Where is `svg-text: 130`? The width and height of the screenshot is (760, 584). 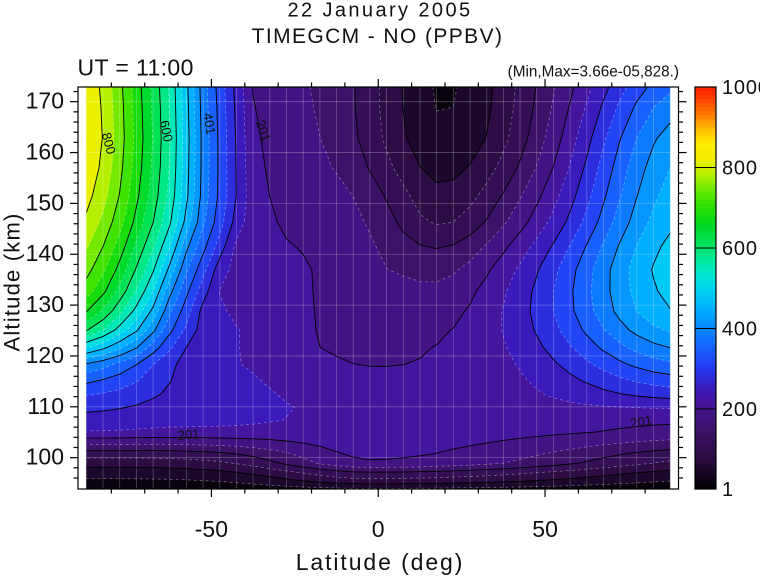
svg-text: 130 is located at coordinates (45, 304).